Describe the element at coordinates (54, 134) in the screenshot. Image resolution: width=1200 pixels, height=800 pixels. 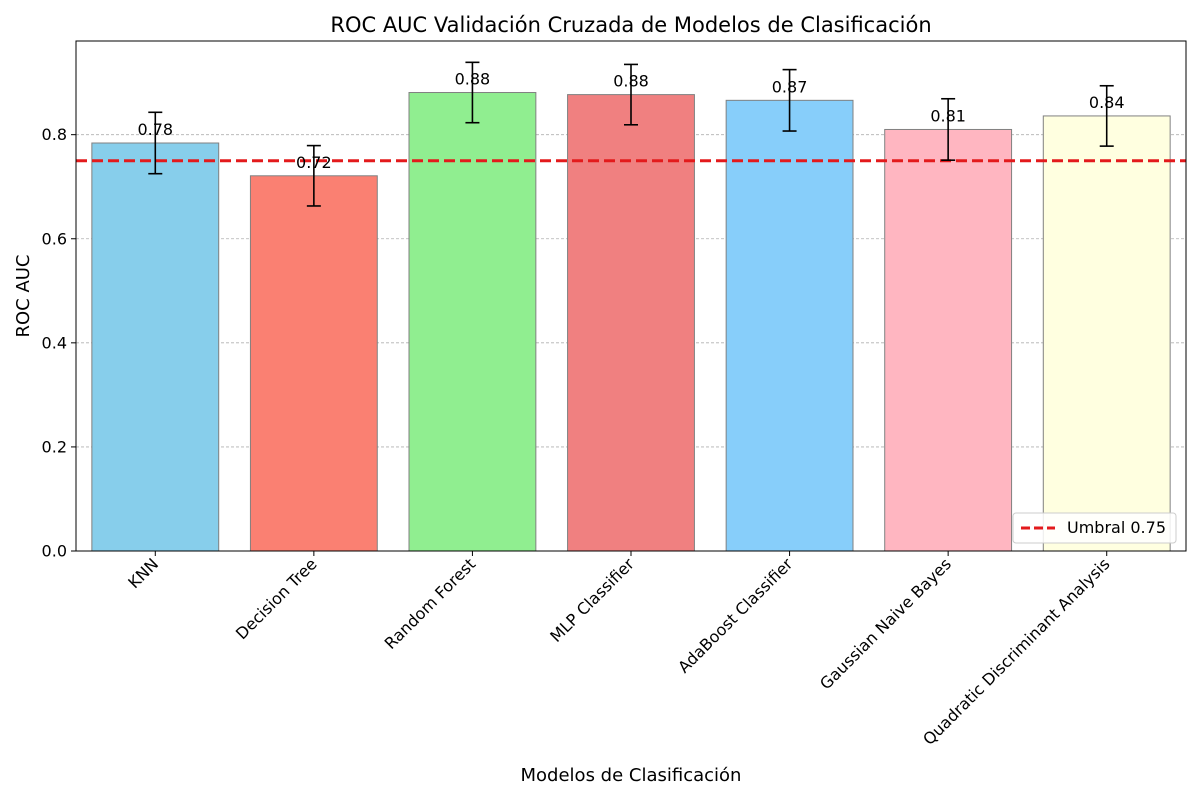
I see `y-tick-label: 0.8` at that location.